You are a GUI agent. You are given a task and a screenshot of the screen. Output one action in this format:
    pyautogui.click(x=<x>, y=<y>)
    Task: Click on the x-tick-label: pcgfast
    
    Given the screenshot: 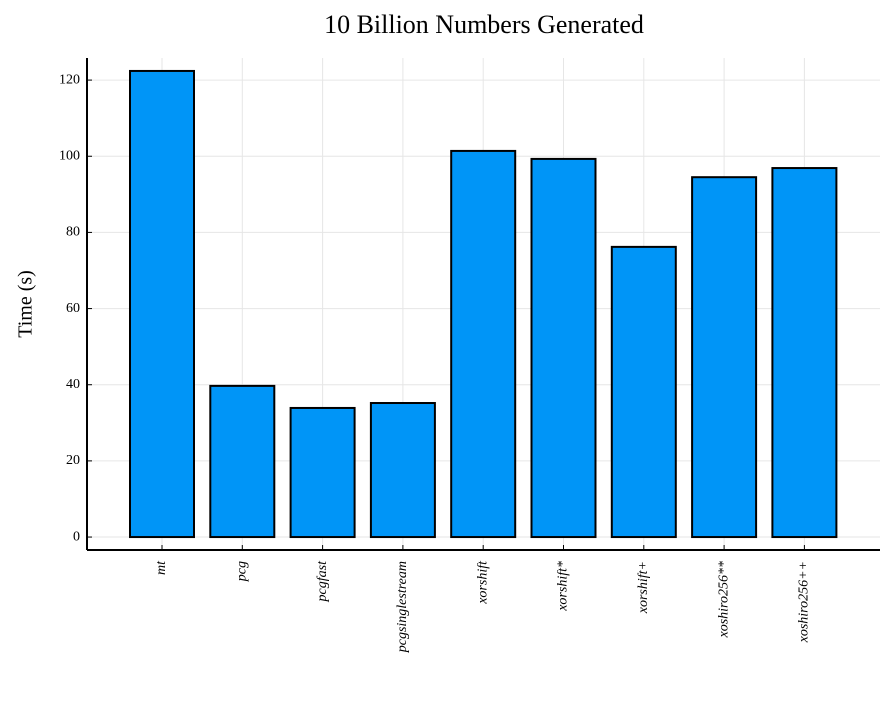 What is the action you would take?
    pyautogui.click(x=322, y=581)
    